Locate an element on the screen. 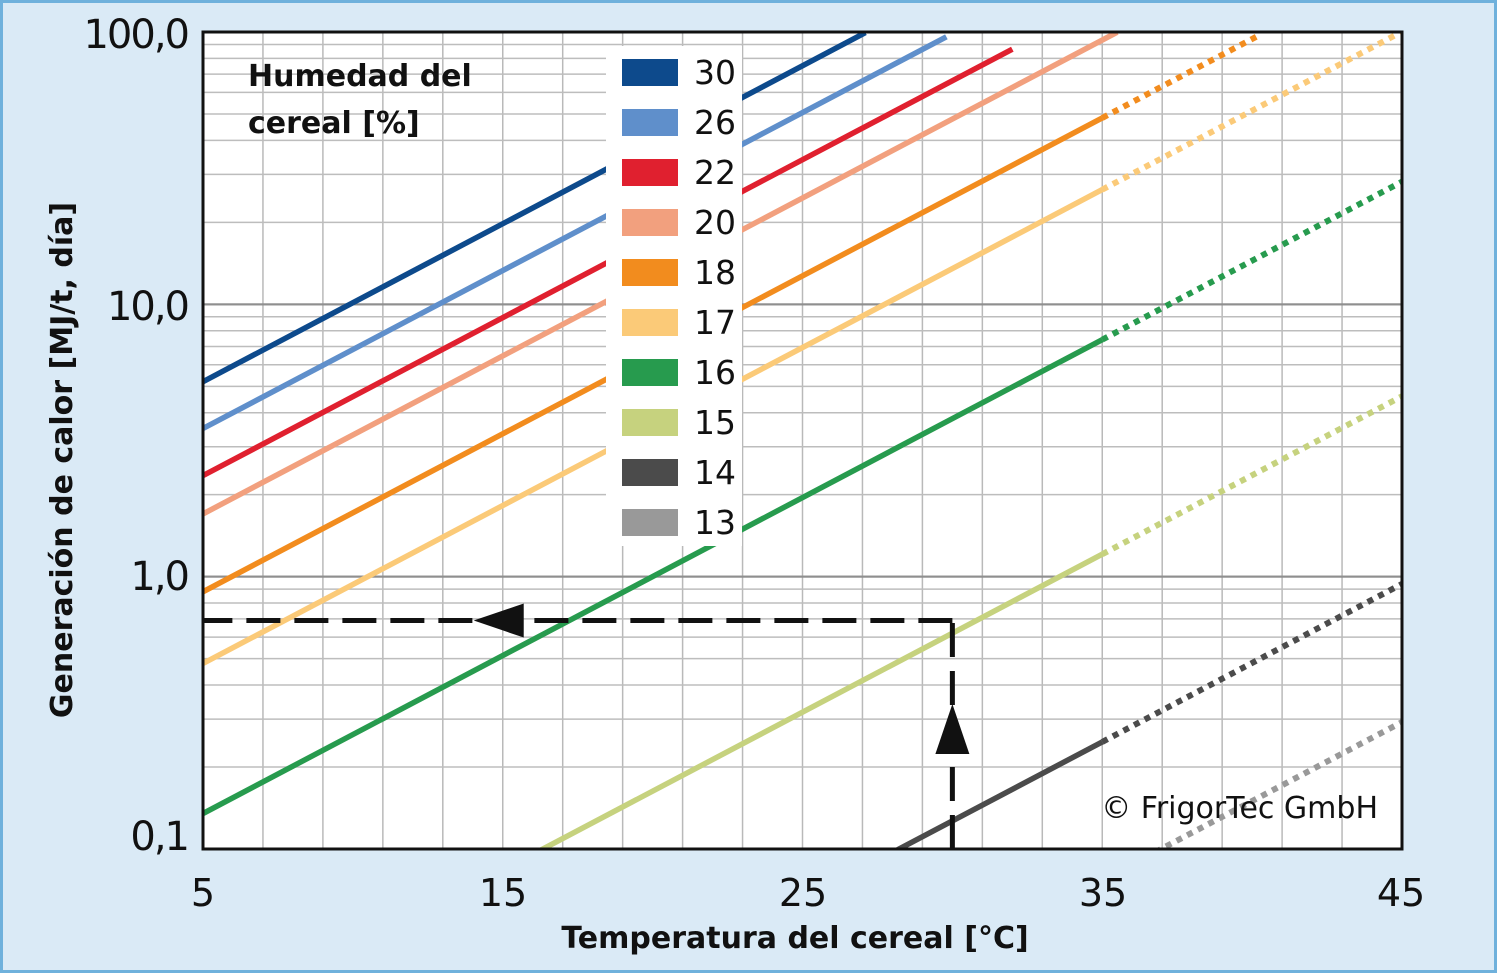 This screenshot has height=973, width=1497. legend-label-13: 13 is located at coordinates (715, 522).